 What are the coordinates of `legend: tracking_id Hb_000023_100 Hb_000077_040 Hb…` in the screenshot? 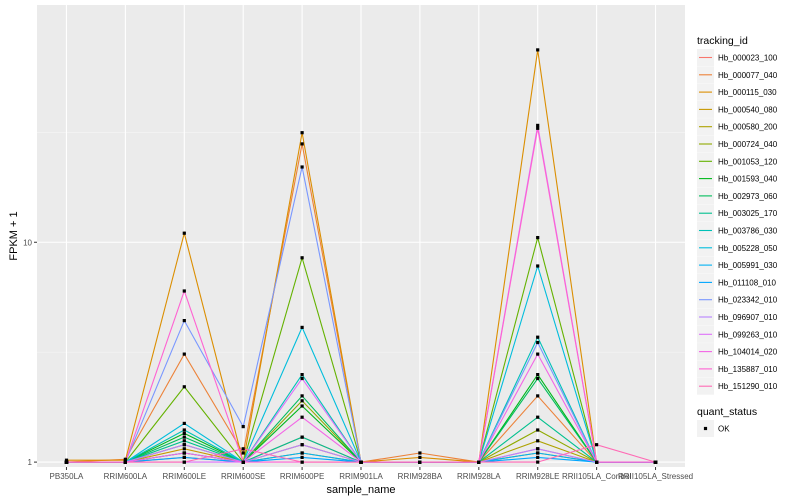 It's located at (737, 236).